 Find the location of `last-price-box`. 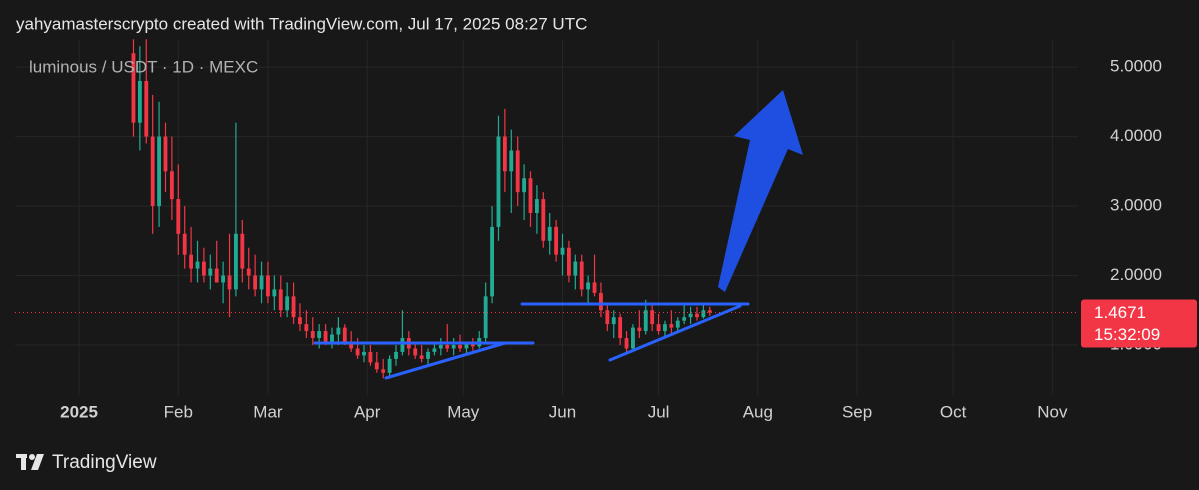

last-price-box is located at coordinates (1139, 323).